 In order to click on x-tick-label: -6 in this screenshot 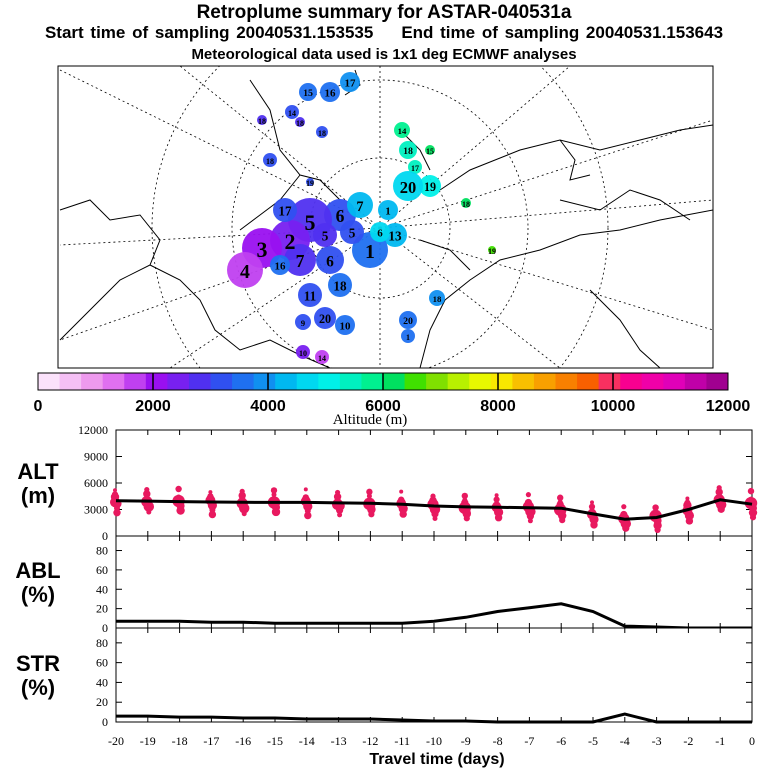, I will do `click(561, 741)`.